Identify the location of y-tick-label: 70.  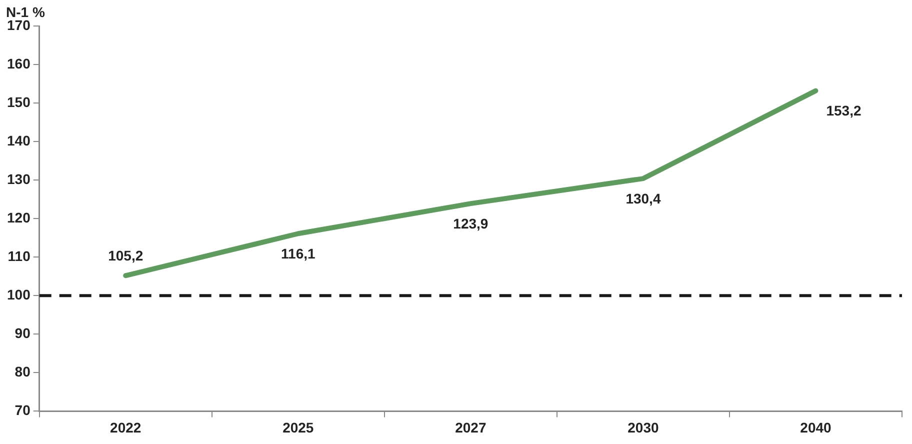
(22, 410).